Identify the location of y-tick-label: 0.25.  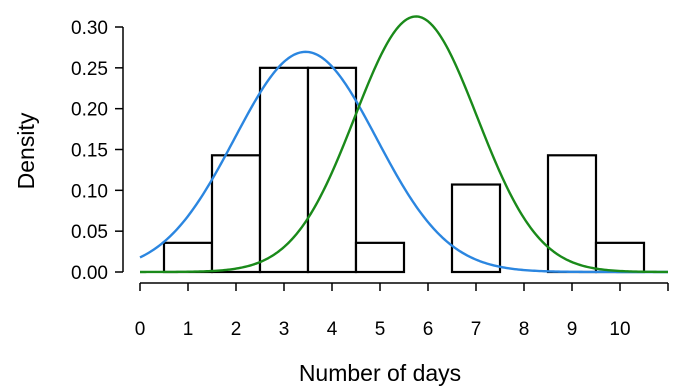
(89, 69).